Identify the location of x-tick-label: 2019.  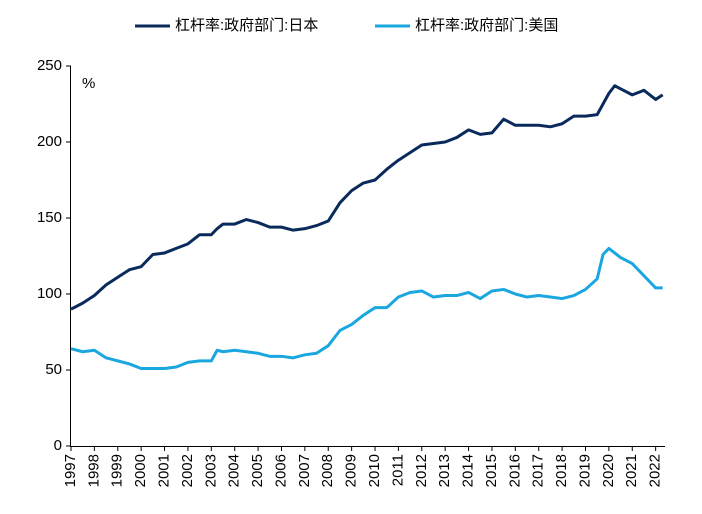
(584, 470).